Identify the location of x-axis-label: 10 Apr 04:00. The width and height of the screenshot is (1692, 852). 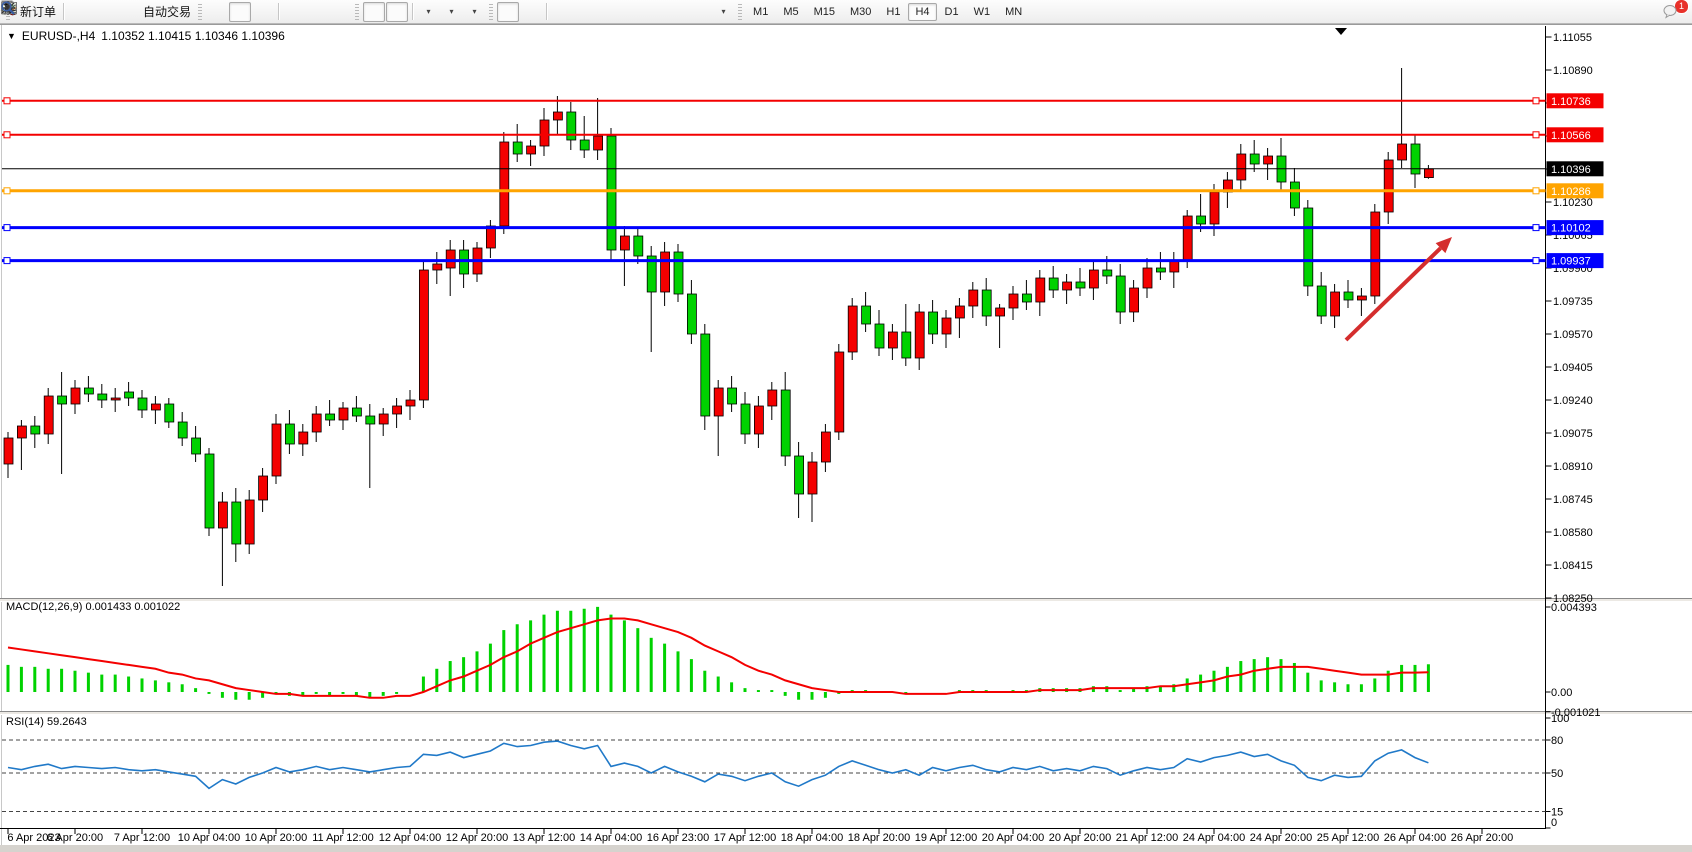
(209, 838).